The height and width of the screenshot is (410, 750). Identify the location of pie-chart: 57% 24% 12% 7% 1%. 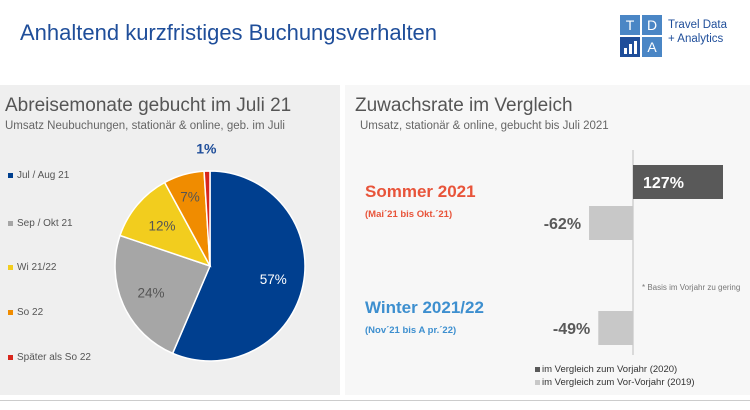
(210, 251).